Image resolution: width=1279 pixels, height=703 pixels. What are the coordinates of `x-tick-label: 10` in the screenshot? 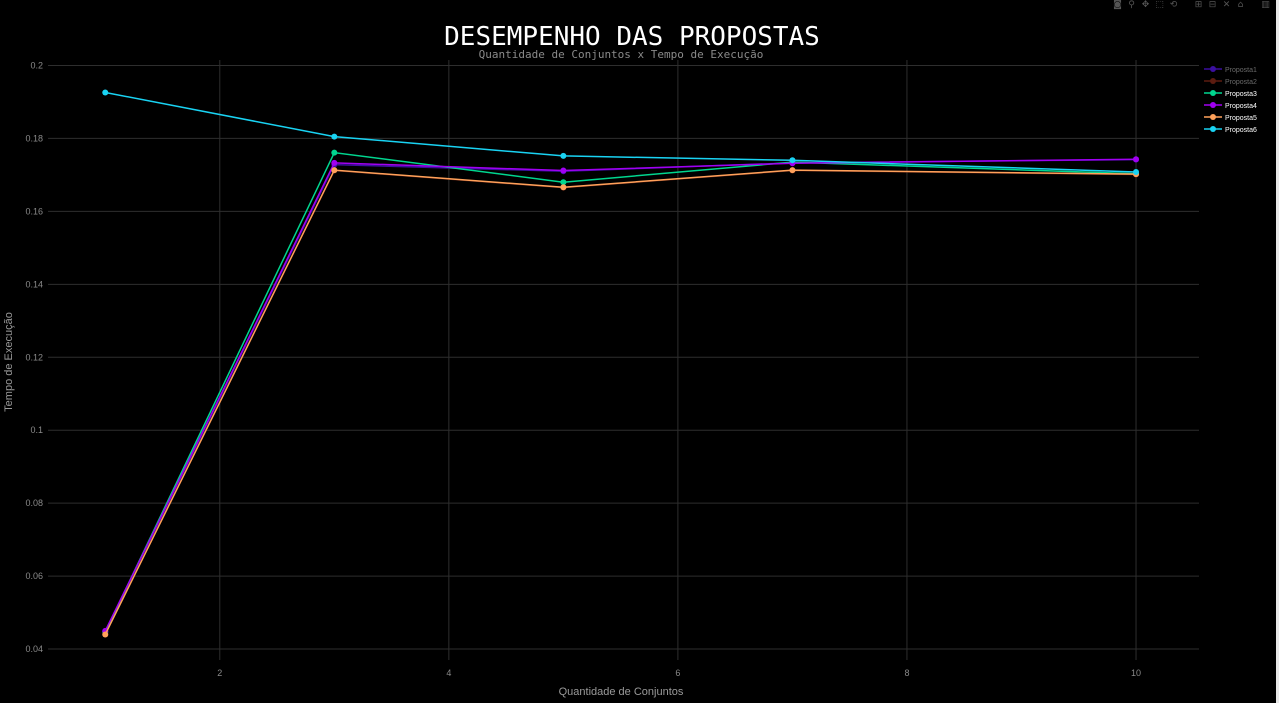 It's located at (1136, 673).